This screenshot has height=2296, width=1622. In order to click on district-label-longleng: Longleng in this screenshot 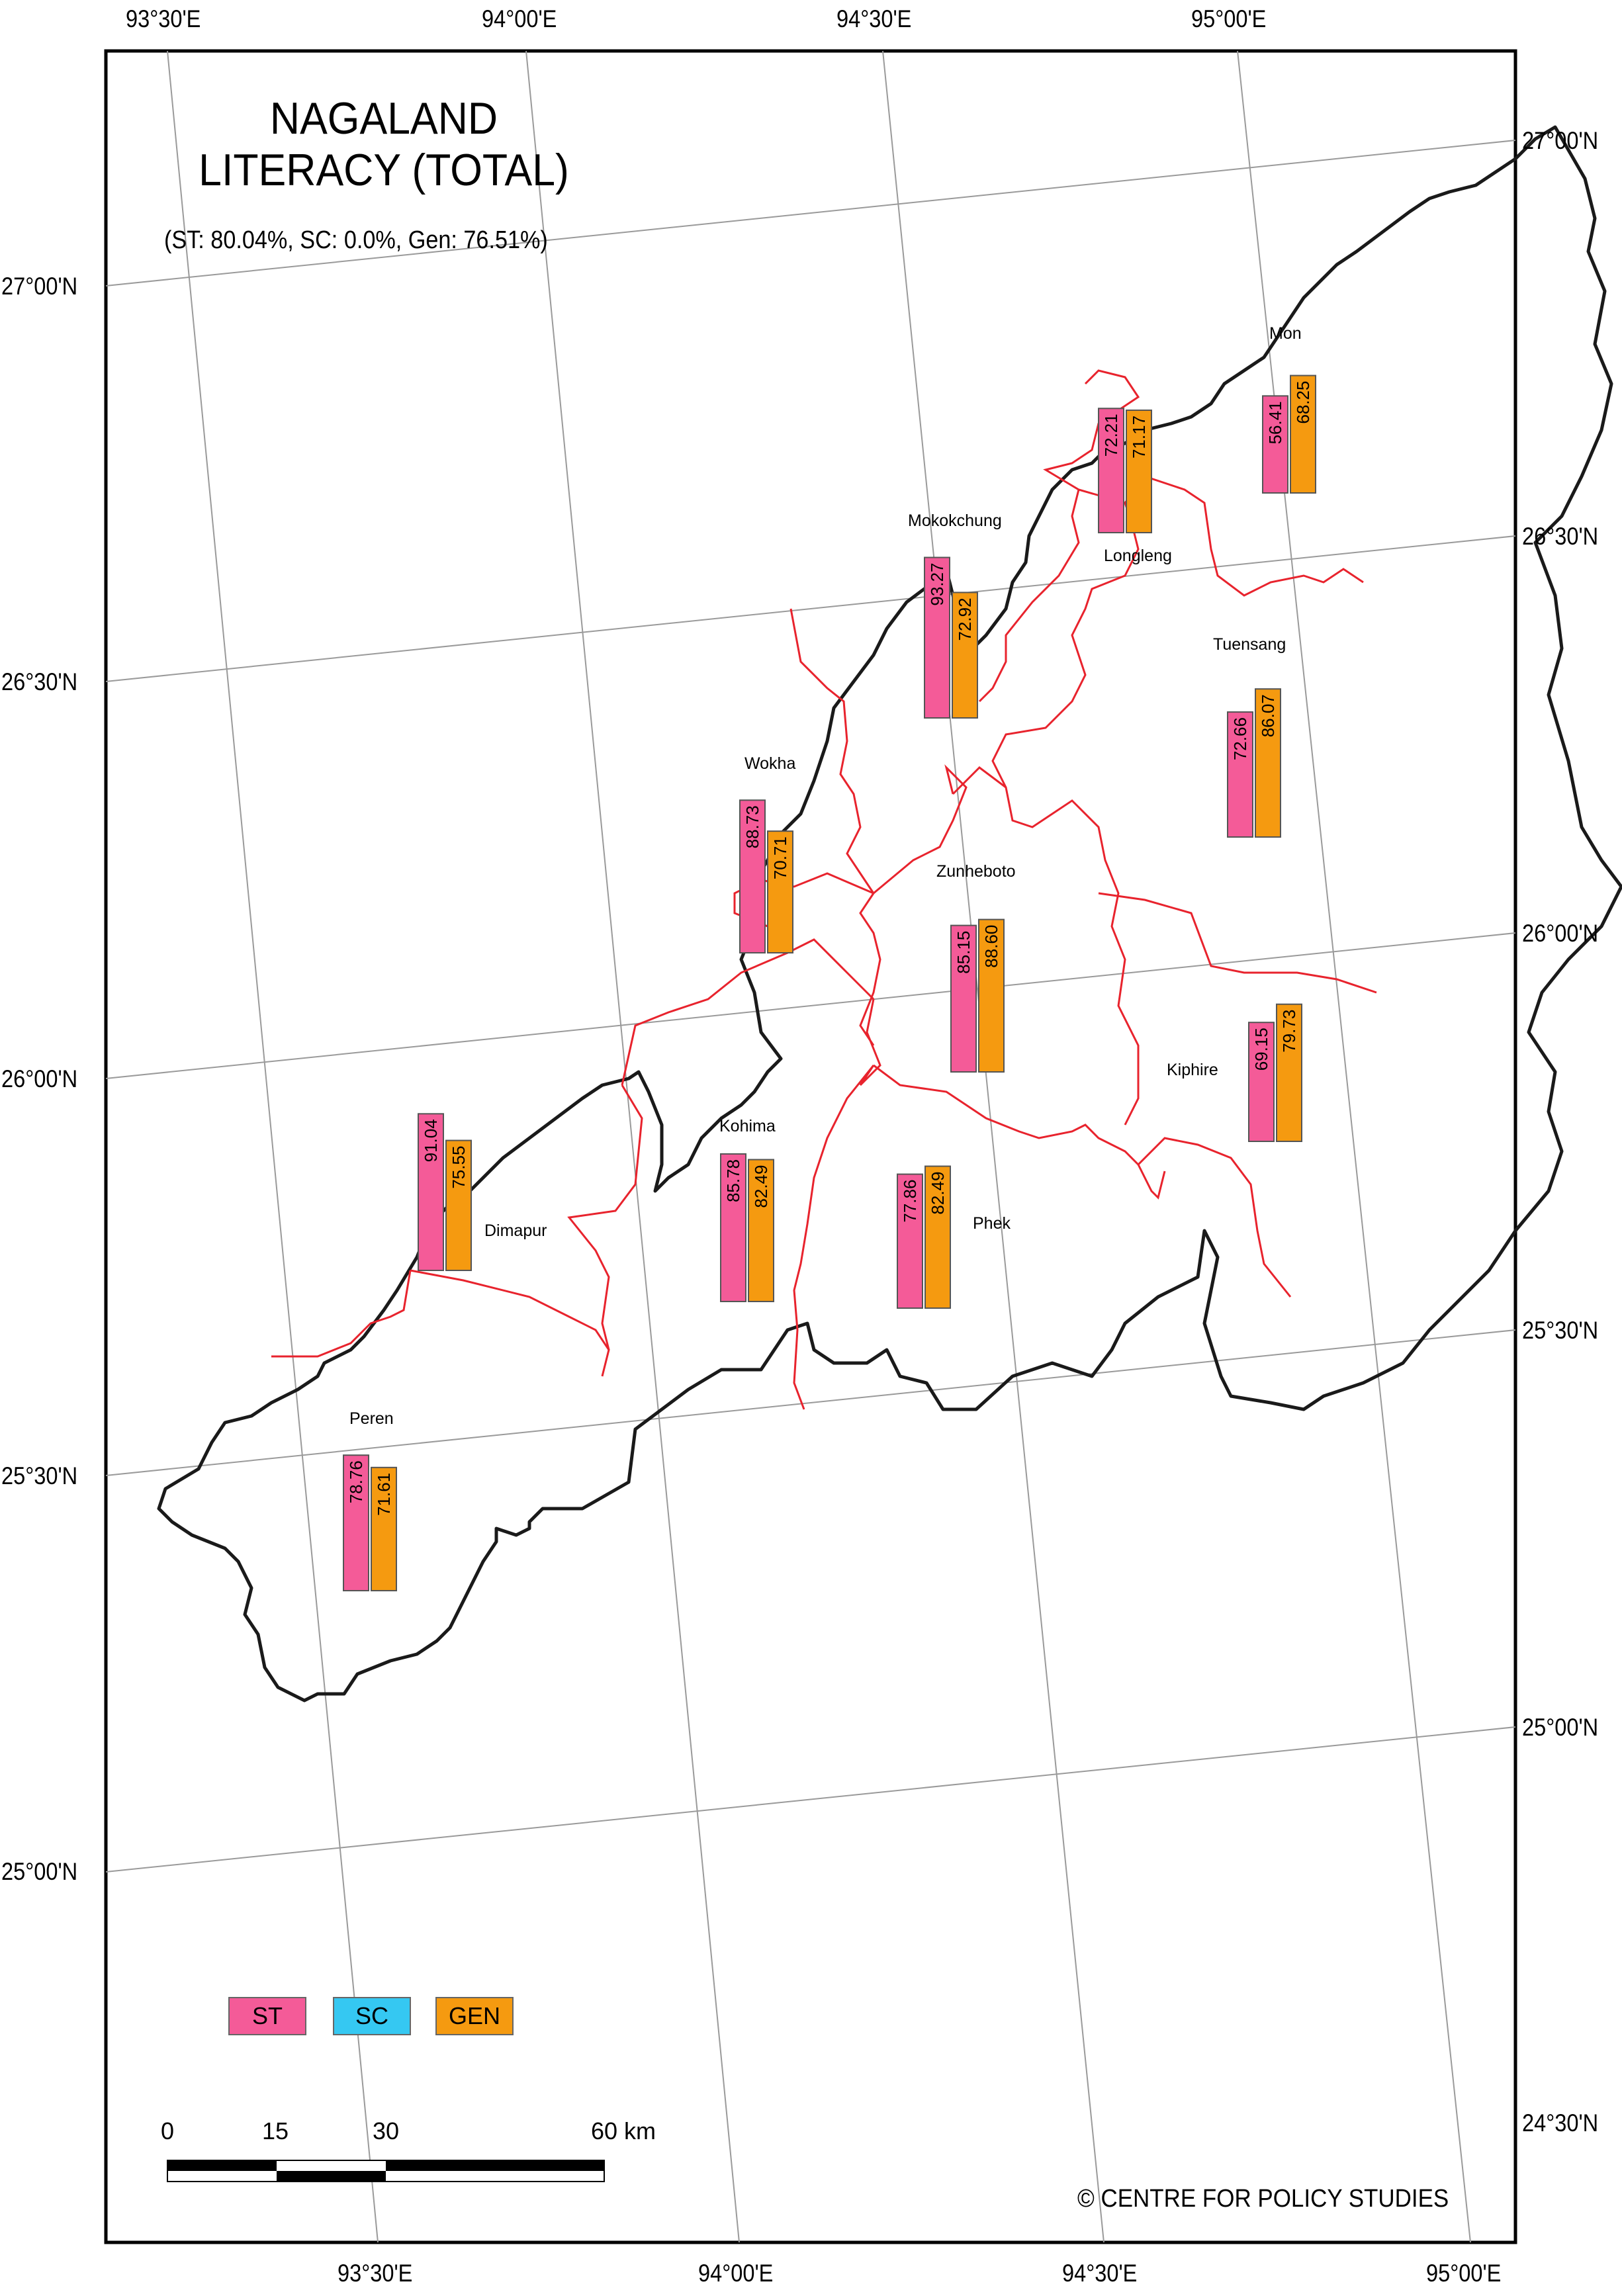, I will do `click(1138, 556)`.